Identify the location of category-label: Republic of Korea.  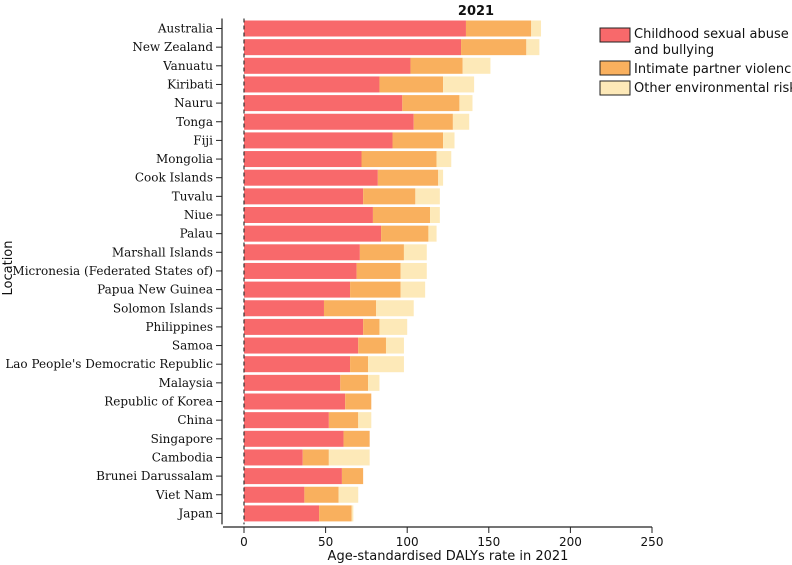
(158, 402).